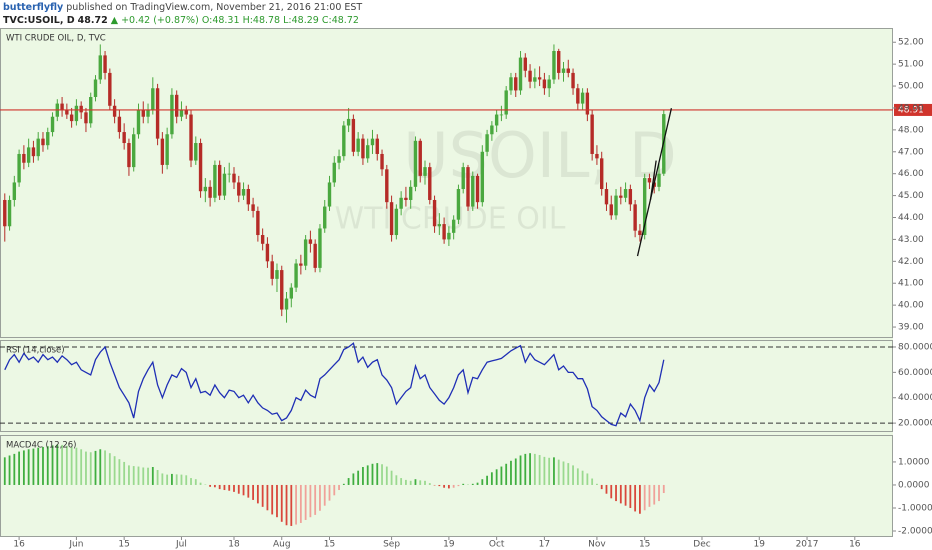  Describe the element at coordinates (75, 545) in the screenshot. I see `x-tick-label: Jun` at that location.